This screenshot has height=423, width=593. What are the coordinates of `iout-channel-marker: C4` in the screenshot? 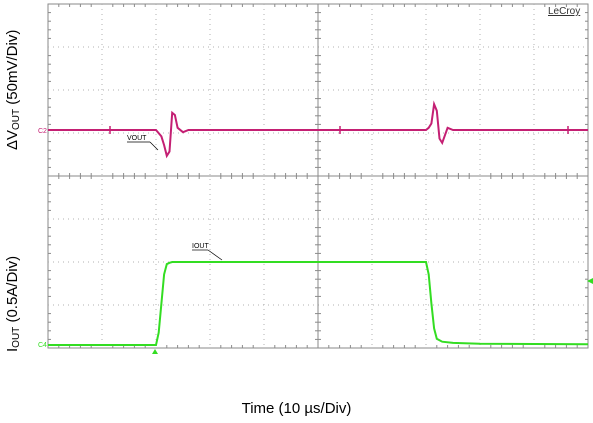 It's located at (42, 345).